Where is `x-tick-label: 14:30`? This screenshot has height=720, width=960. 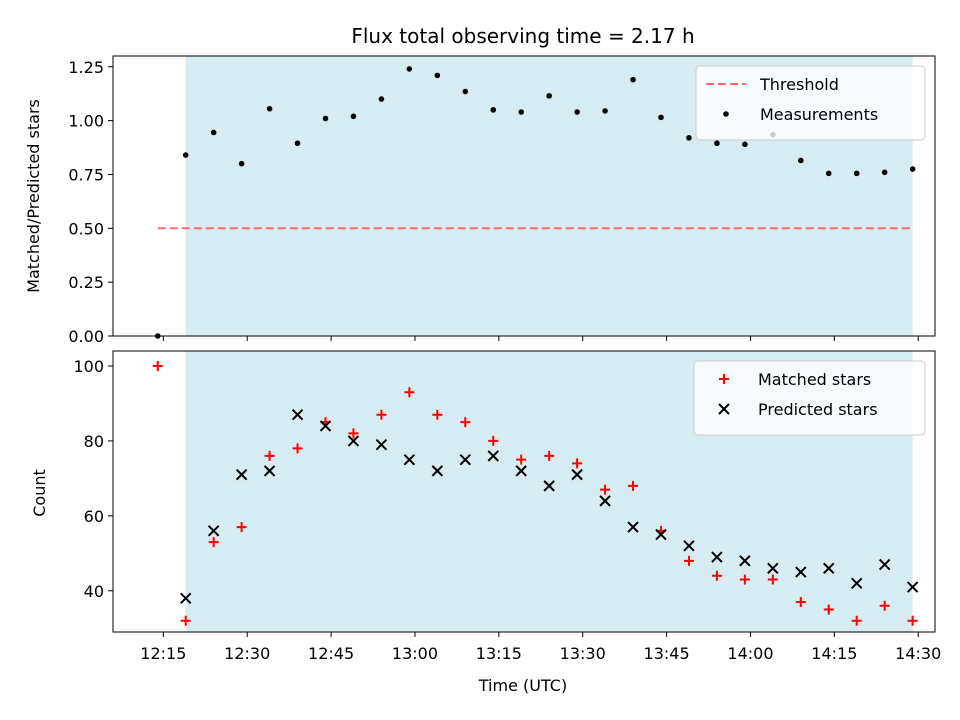
x-tick-label: 14:30 is located at coordinates (918, 653).